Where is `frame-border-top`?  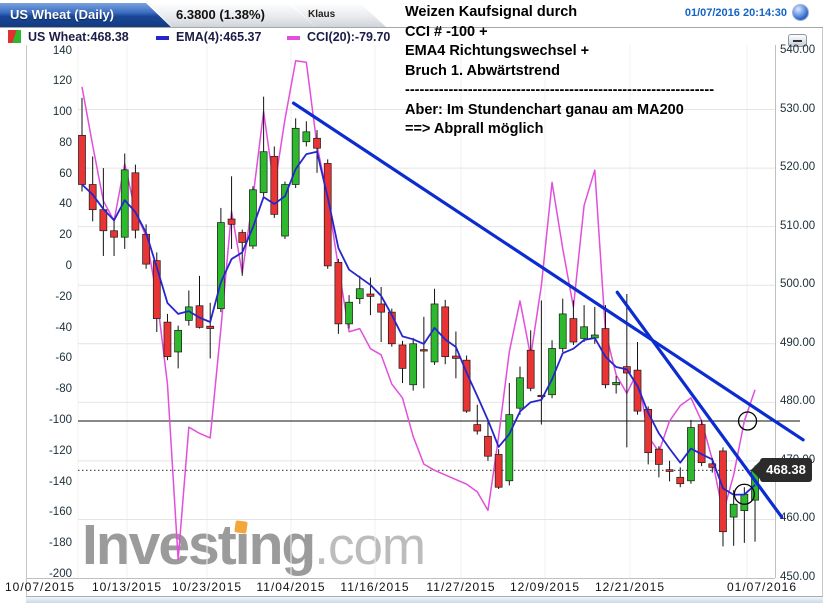 frame-border-top is located at coordinates (411, 27).